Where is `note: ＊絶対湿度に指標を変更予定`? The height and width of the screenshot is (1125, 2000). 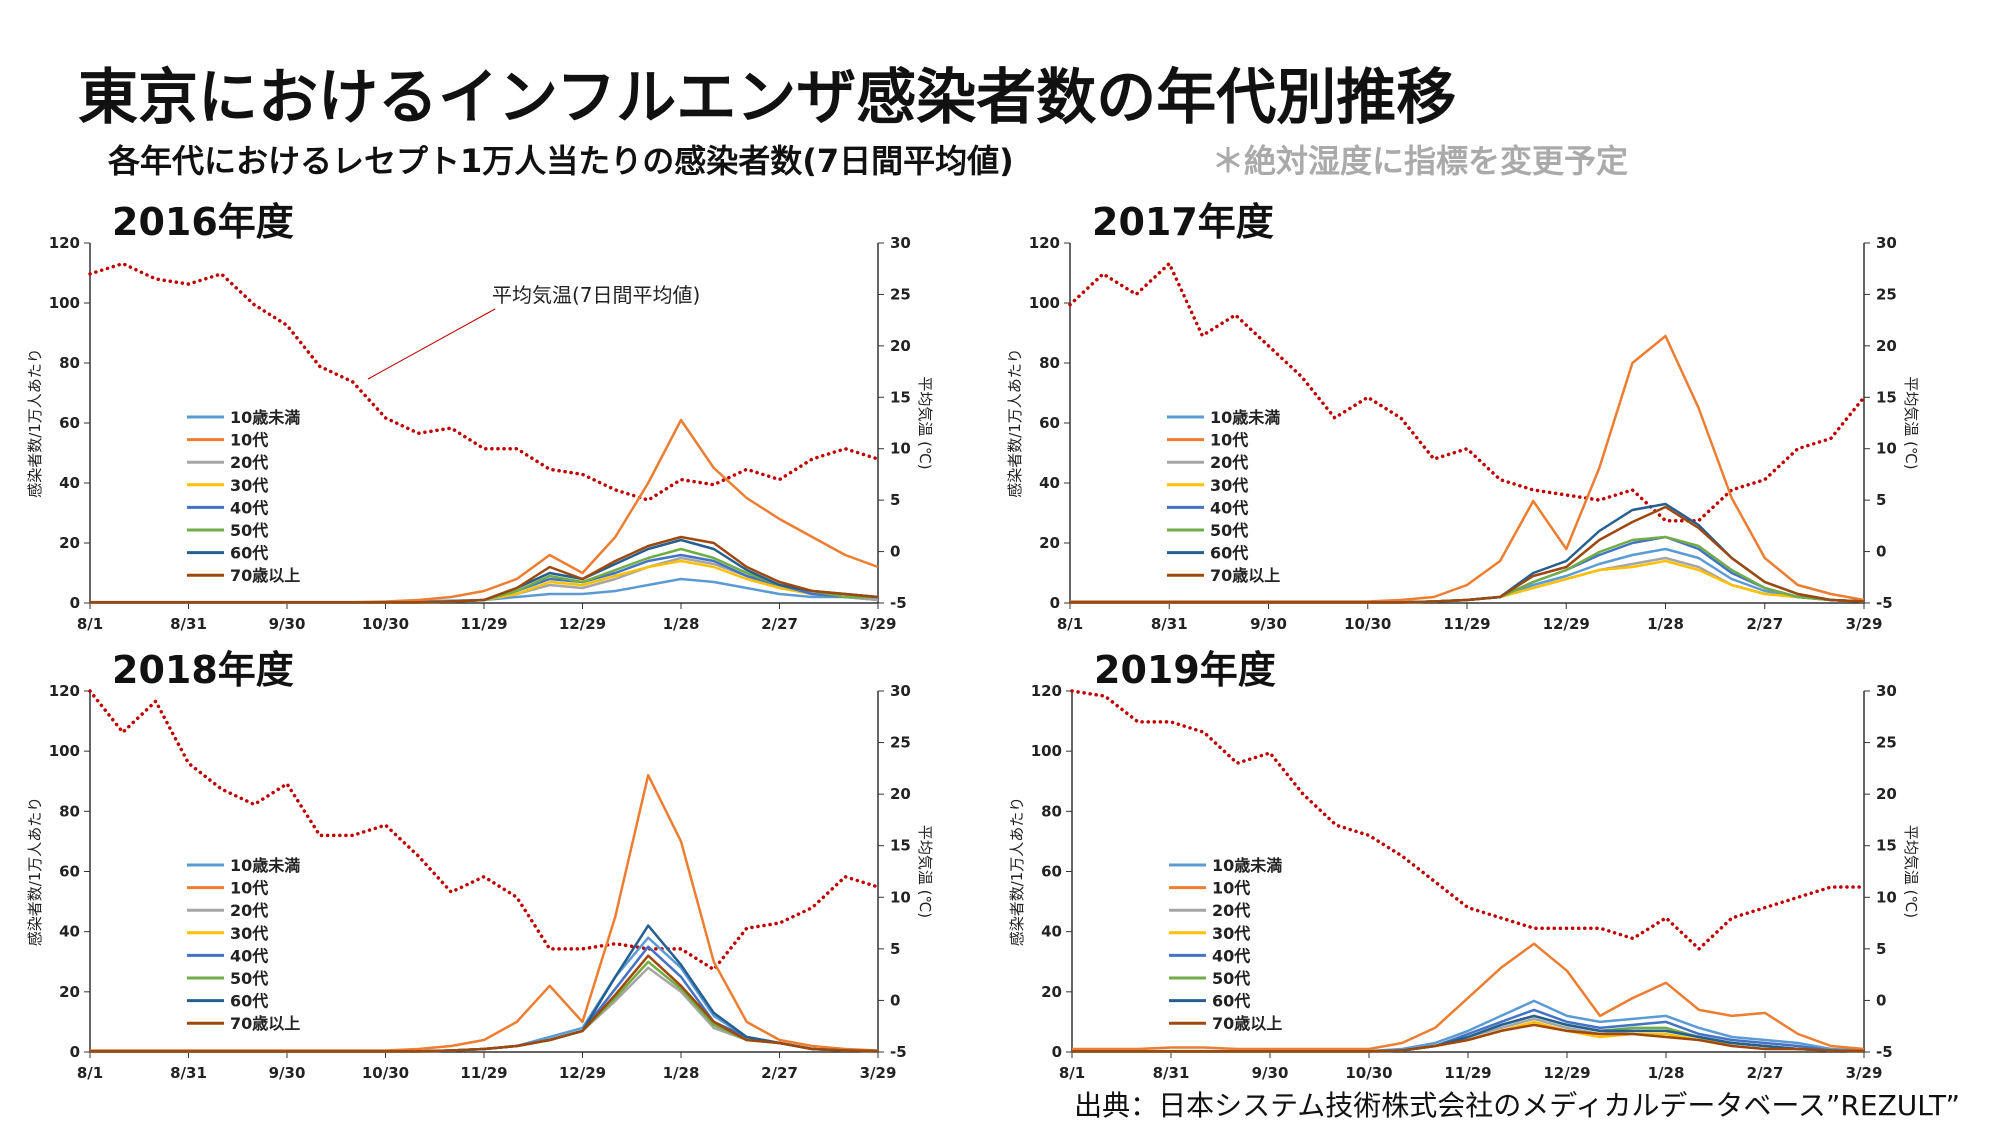
note: ＊絶対湿度に指標を変更予定 is located at coordinates (1420, 161).